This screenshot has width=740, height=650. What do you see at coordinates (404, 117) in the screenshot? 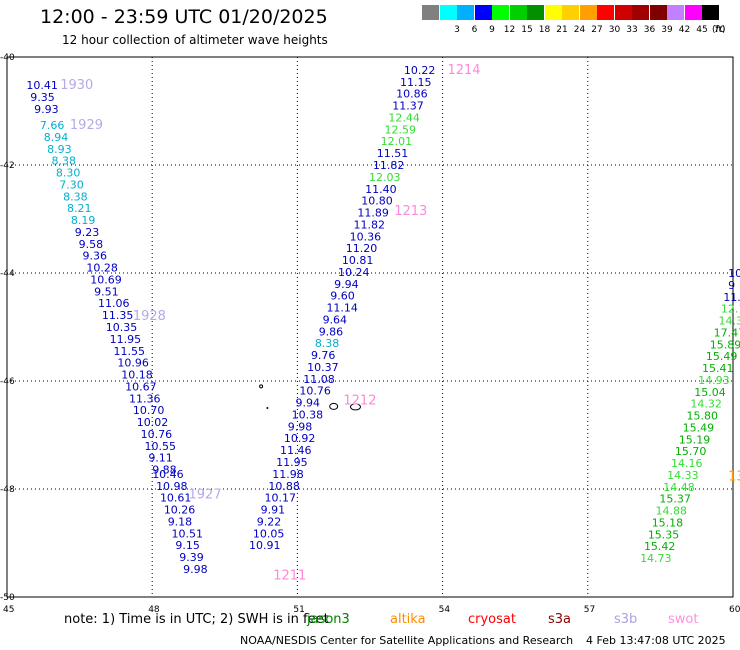
I see `wave-height-value: 12.44` at bounding box center [404, 117].